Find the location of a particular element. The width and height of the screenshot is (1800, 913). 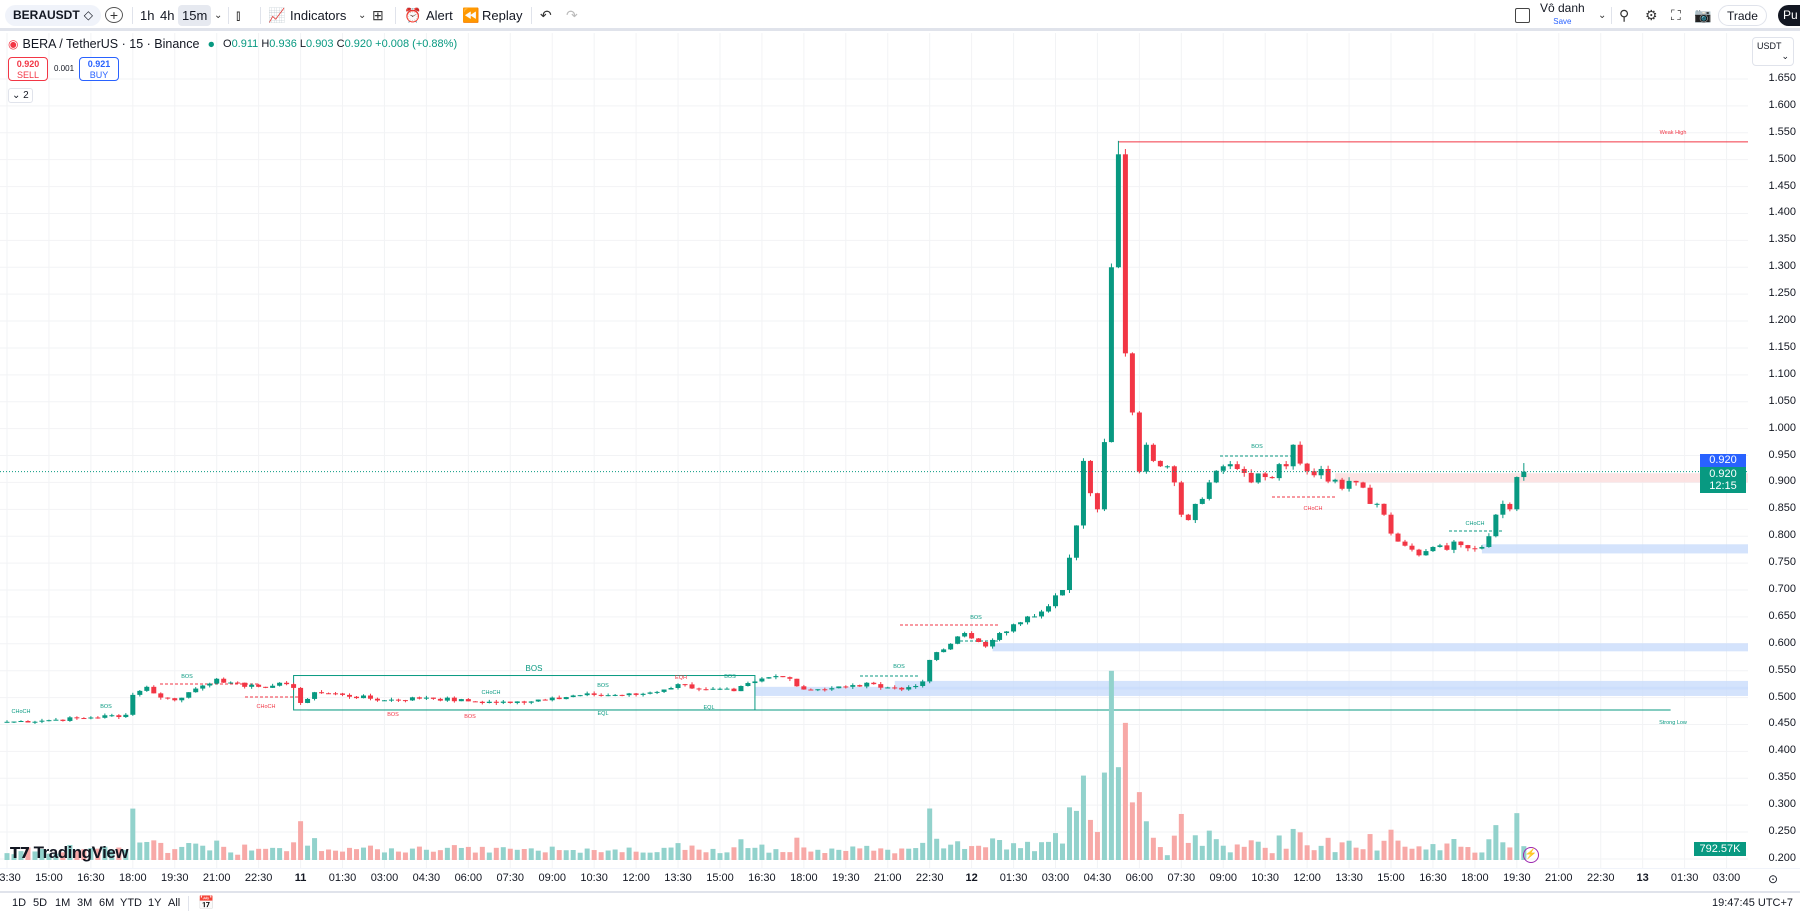

range-3m: 3M is located at coordinates (85, 903).